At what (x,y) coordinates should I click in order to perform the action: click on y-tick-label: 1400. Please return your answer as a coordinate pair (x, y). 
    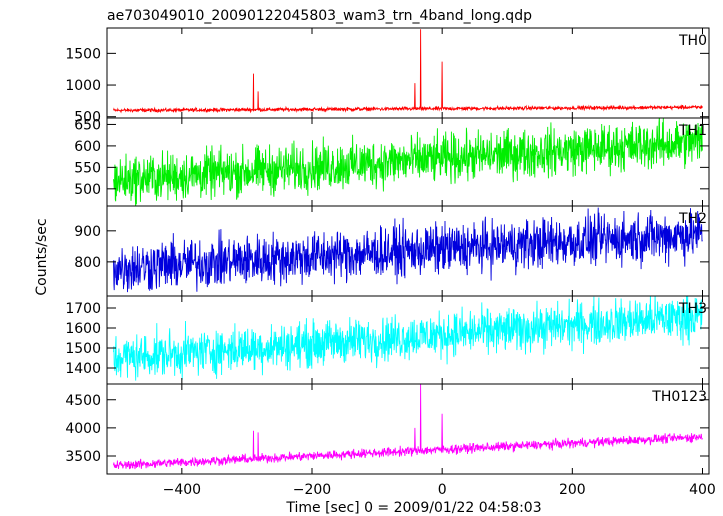
    Looking at the image, I should click on (83, 369).